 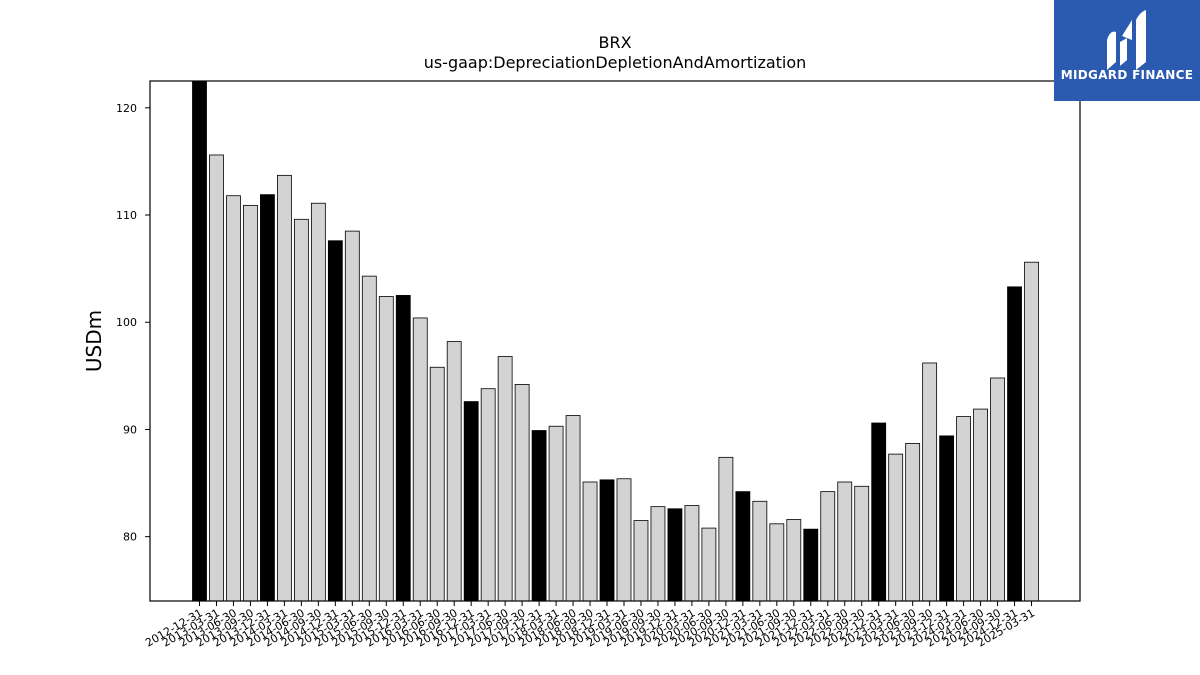 What do you see at coordinates (126, 215) in the screenshot?
I see `y-tick-label: 110` at bounding box center [126, 215].